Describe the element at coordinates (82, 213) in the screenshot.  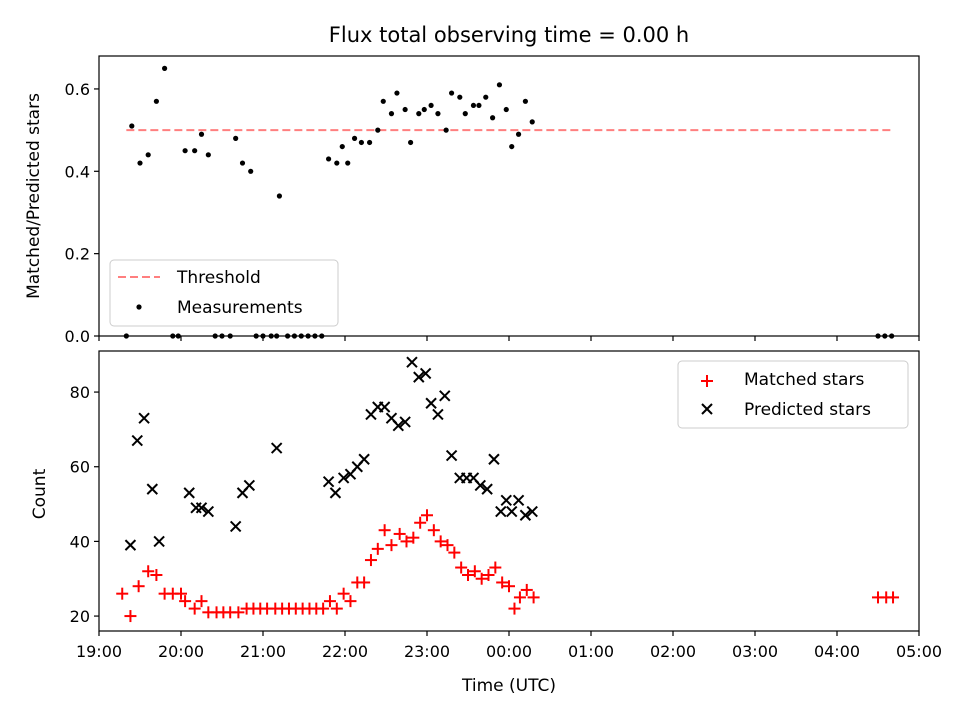
I see `top-y-axis-ticks: 0.0 0.2 0.4 0.6` at that location.